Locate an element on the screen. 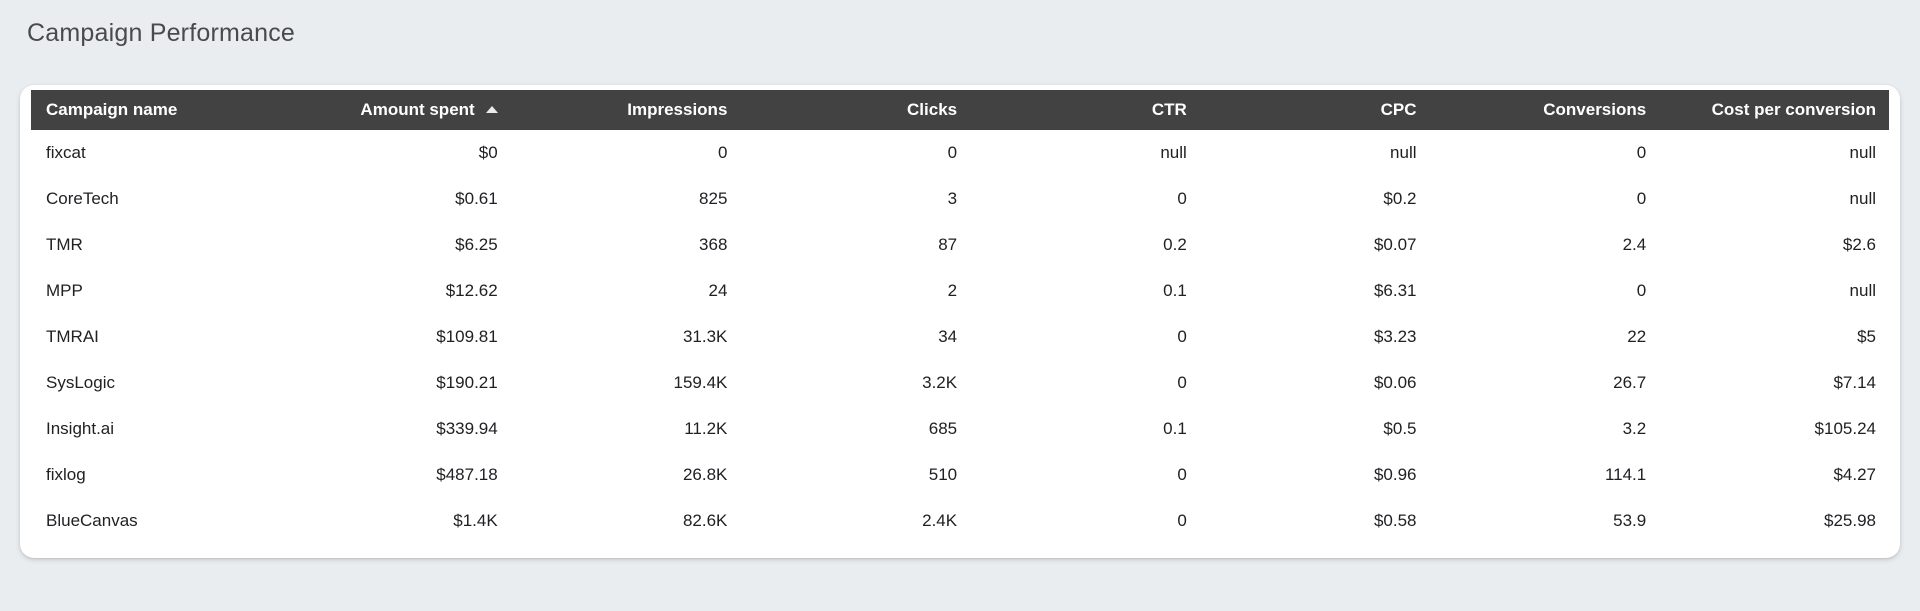 The height and width of the screenshot is (611, 1920). cost-per-conversion-cell: $7.14 is located at coordinates (1854, 382).